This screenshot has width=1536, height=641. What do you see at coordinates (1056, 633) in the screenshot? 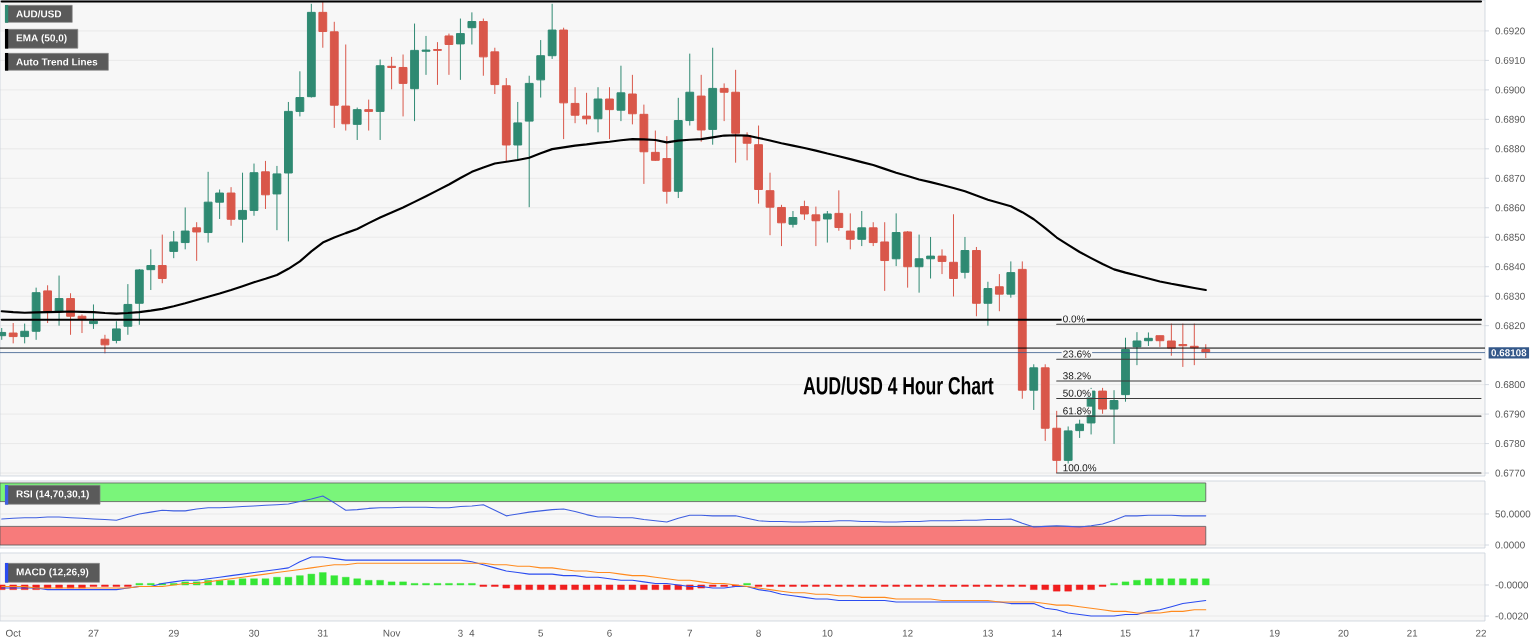
I see `x-tick-label: 14` at bounding box center [1056, 633].